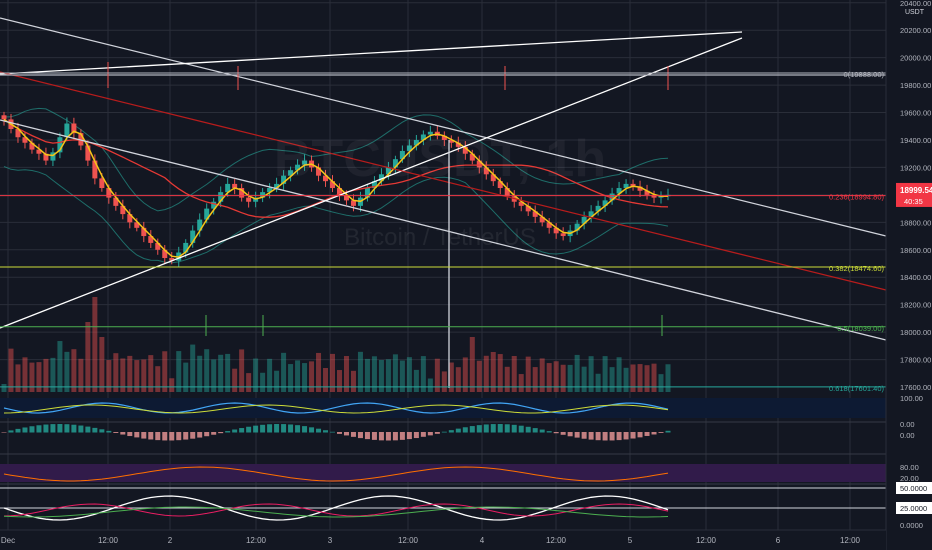 The height and width of the screenshot is (550, 932). Describe the element at coordinates (864, 74) in the screenshot. I see `fib-level-label: 0(19888.00)` at that location.